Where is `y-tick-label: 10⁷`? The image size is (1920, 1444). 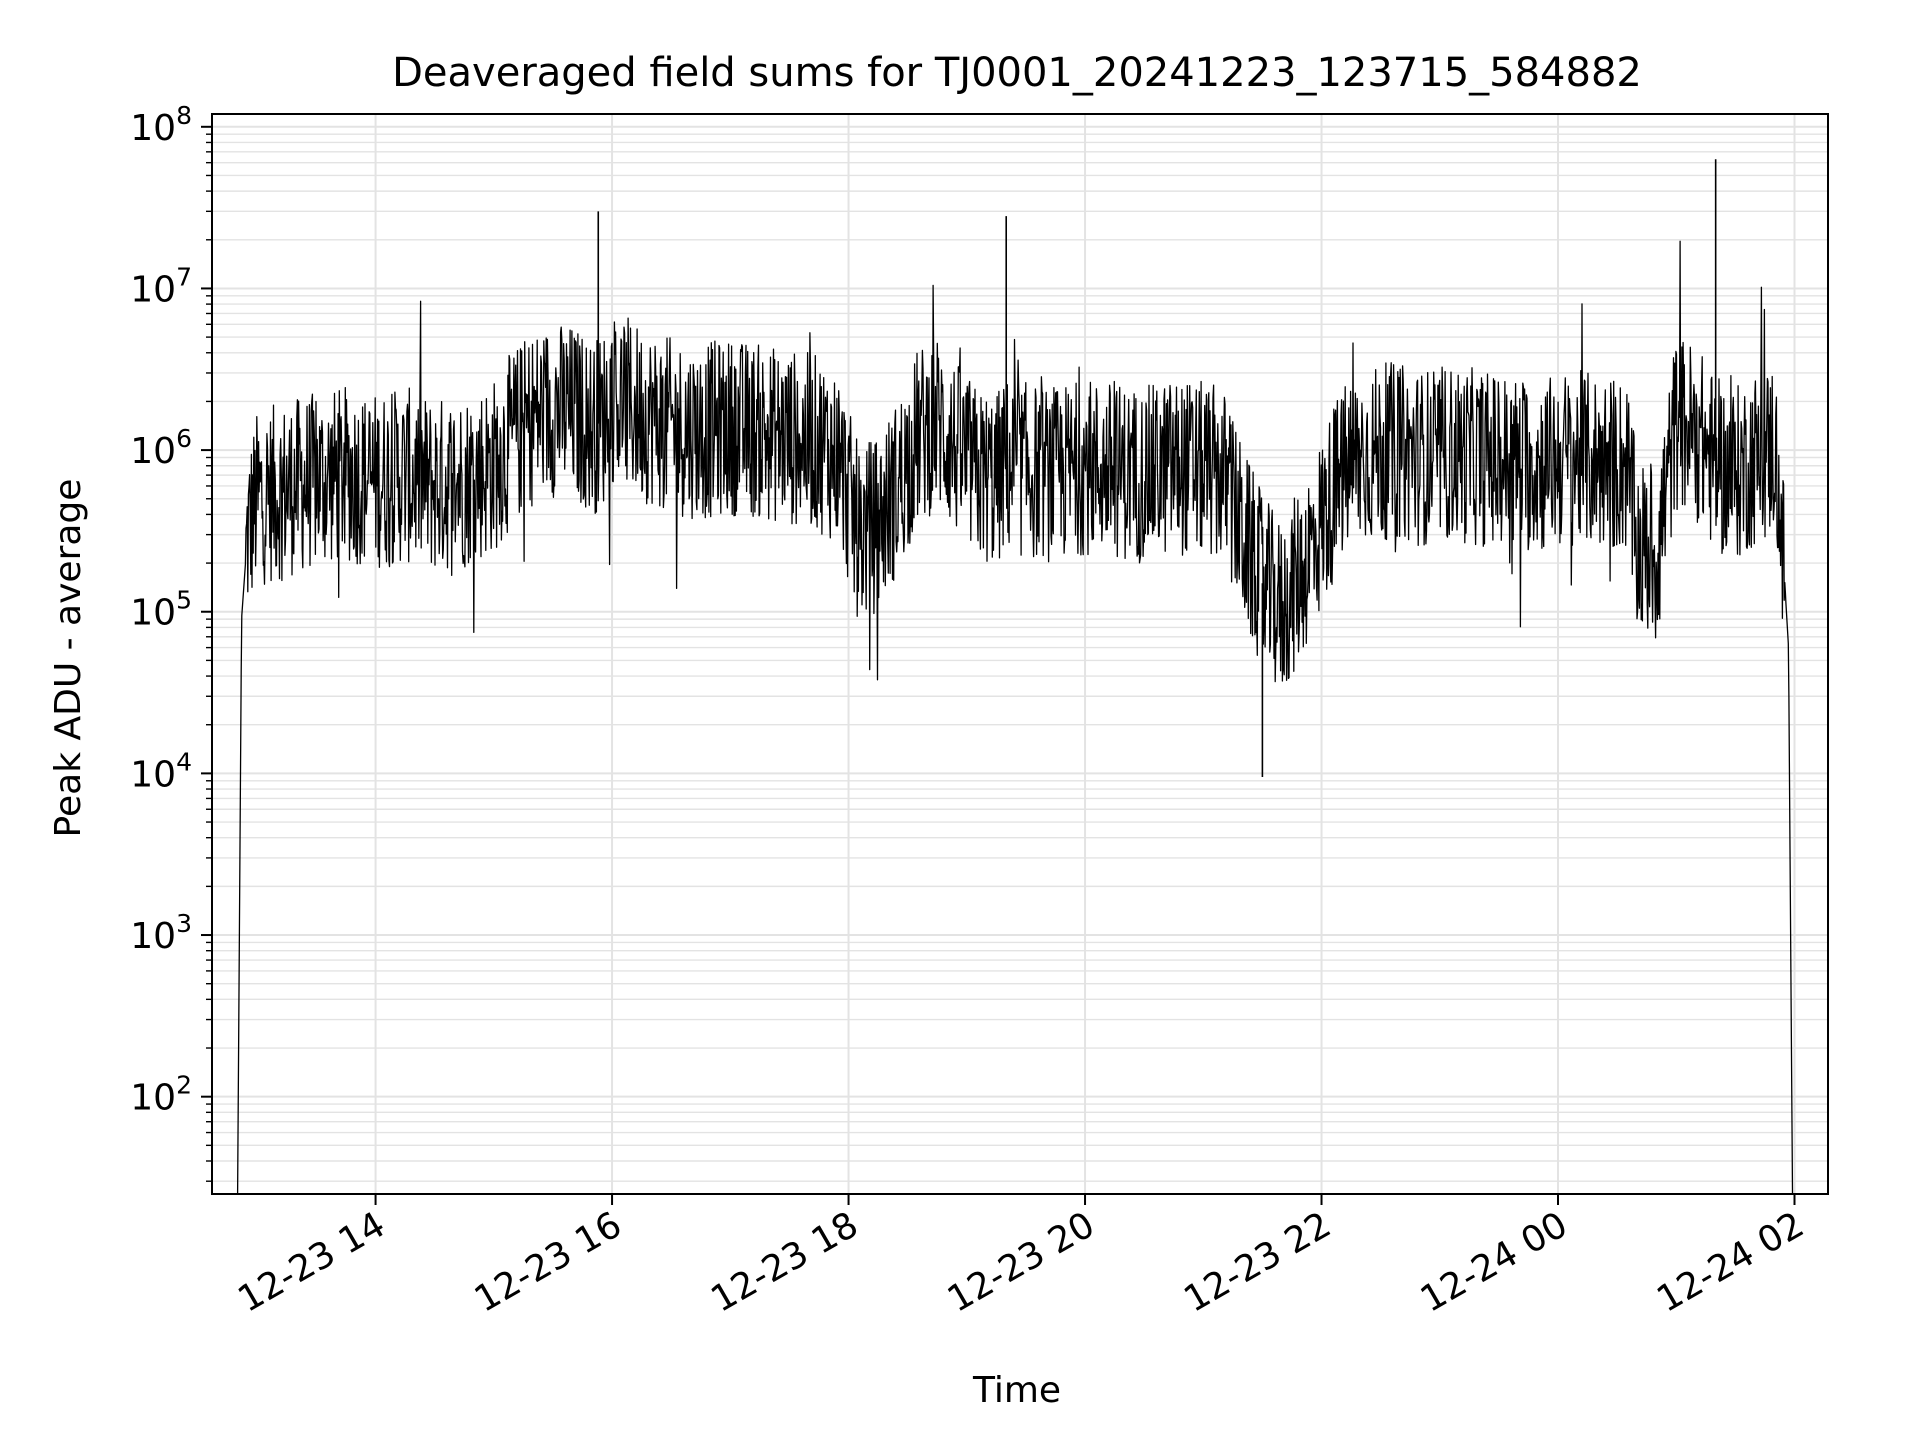
y-tick-label: 10⁷ is located at coordinates (161, 286).